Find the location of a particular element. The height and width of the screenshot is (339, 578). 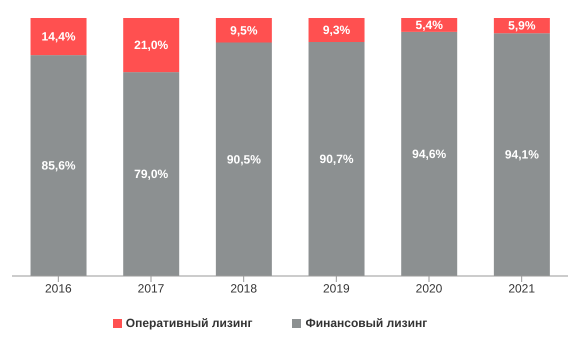

data-label: 14,4% is located at coordinates (59, 37).